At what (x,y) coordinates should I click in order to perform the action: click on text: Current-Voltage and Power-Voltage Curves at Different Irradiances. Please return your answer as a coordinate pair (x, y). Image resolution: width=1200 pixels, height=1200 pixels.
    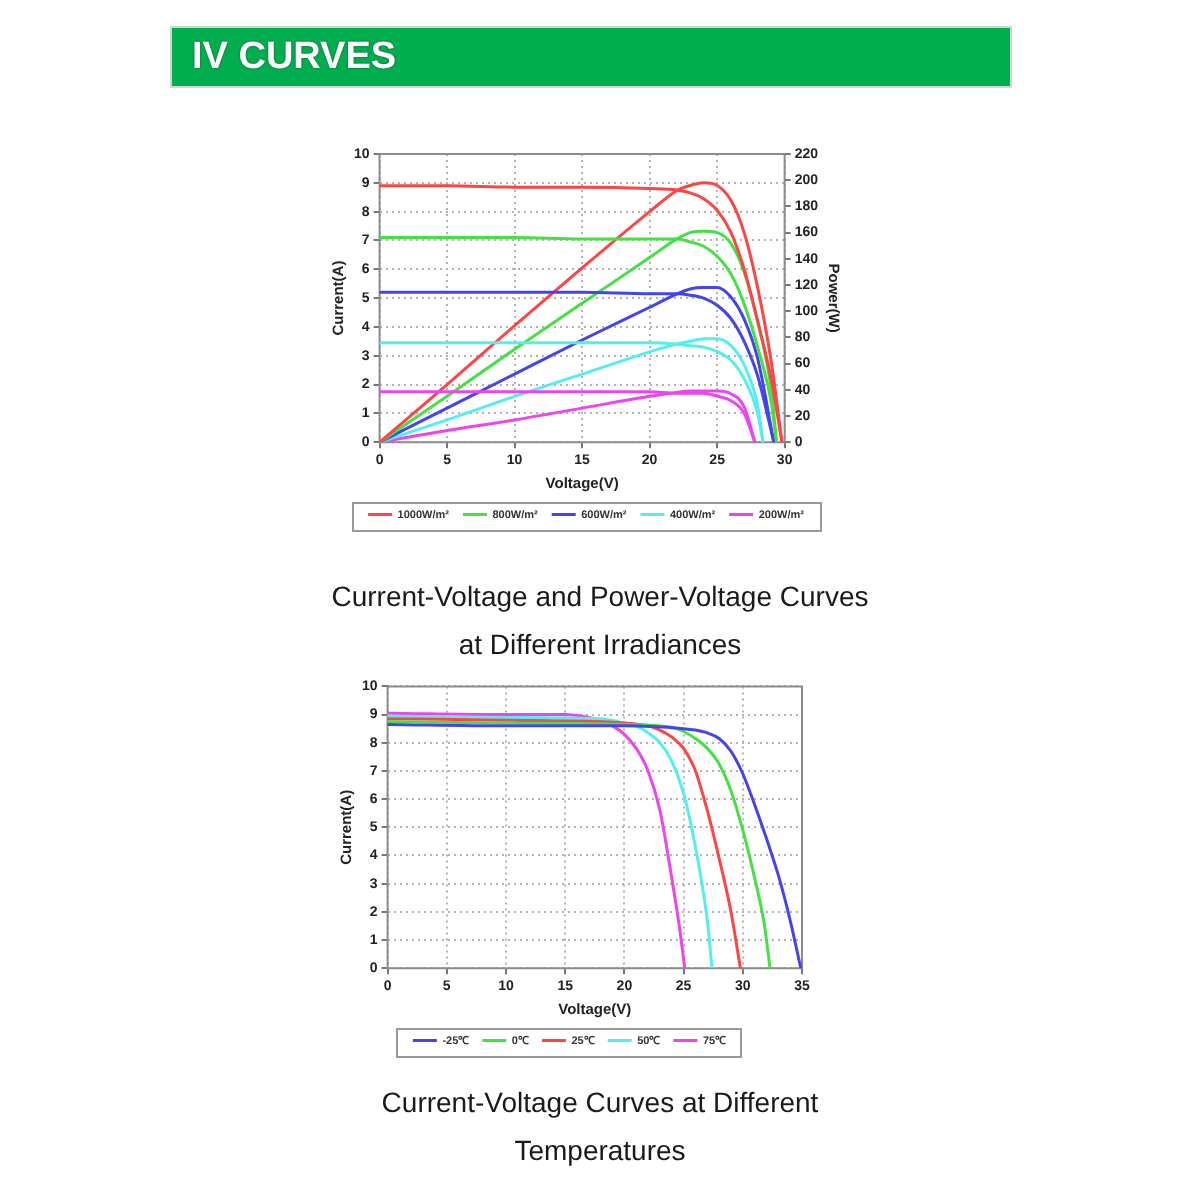
    Looking at the image, I should click on (600, 621).